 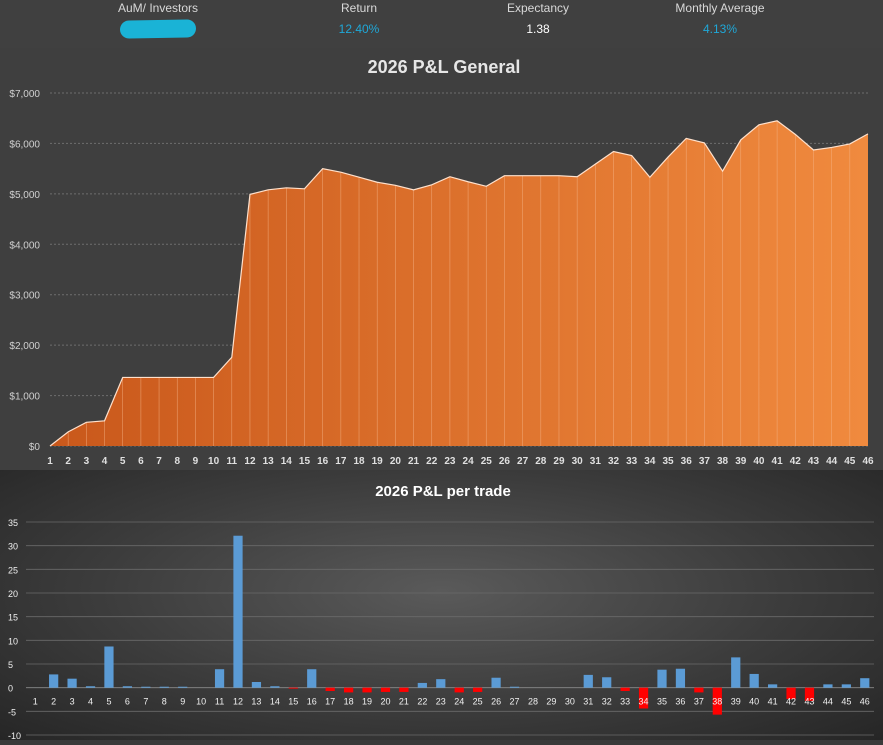 I want to click on x-tick-label: 16, so click(x=323, y=461).